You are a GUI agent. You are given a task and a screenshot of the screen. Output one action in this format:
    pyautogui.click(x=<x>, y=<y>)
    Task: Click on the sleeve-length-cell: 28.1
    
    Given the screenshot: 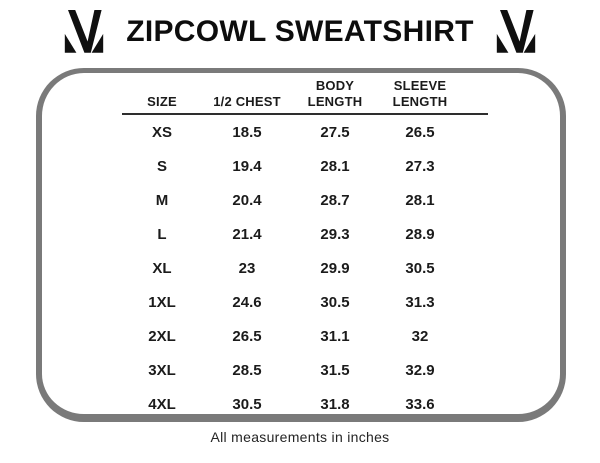 What is the action you would take?
    pyautogui.click(x=420, y=200)
    